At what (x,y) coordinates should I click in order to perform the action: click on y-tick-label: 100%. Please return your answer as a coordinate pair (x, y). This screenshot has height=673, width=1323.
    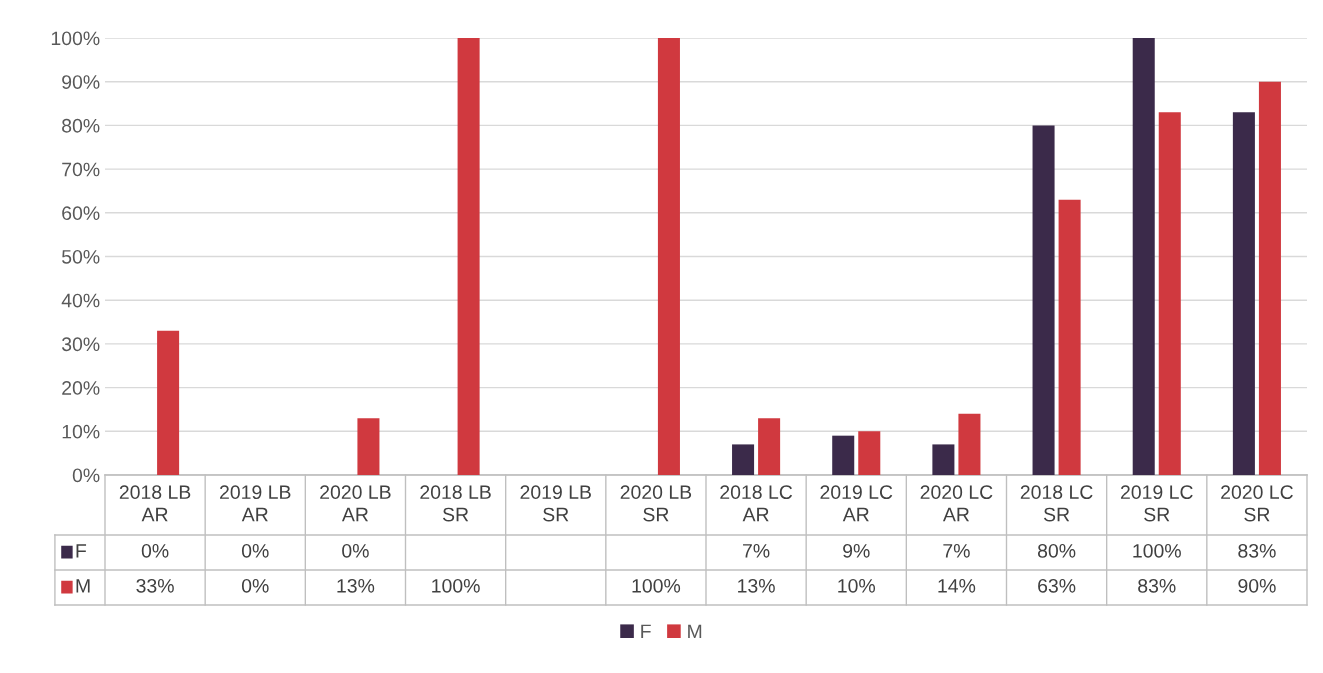
    Looking at the image, I should click on (75, 38).